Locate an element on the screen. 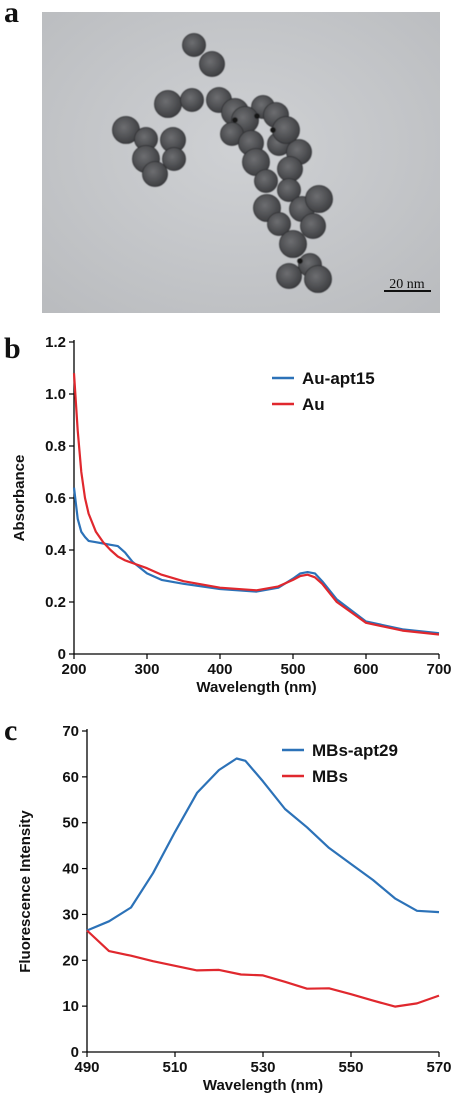 This screenshot has height=1101, width=453. y-tick-label: 0.4 is located at coordinates (56, 550).